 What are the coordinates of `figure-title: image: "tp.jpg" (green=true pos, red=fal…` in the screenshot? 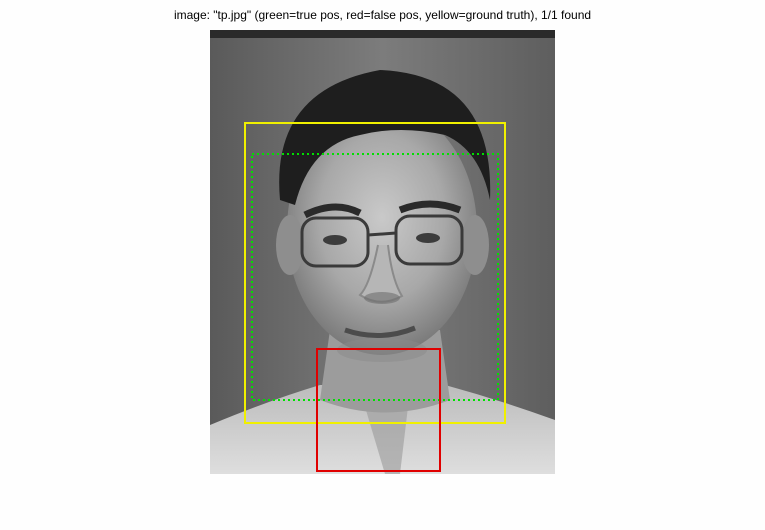 It's located at (382, 15).